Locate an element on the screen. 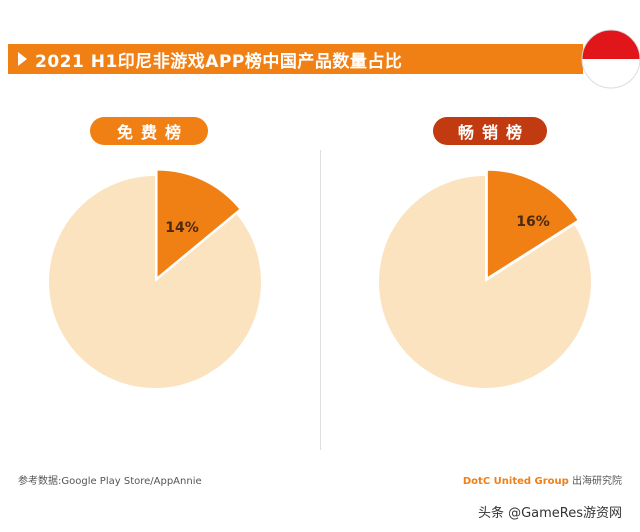  brand-note: DotC United Group 出海研究院 is located at coordinates (542, 479).